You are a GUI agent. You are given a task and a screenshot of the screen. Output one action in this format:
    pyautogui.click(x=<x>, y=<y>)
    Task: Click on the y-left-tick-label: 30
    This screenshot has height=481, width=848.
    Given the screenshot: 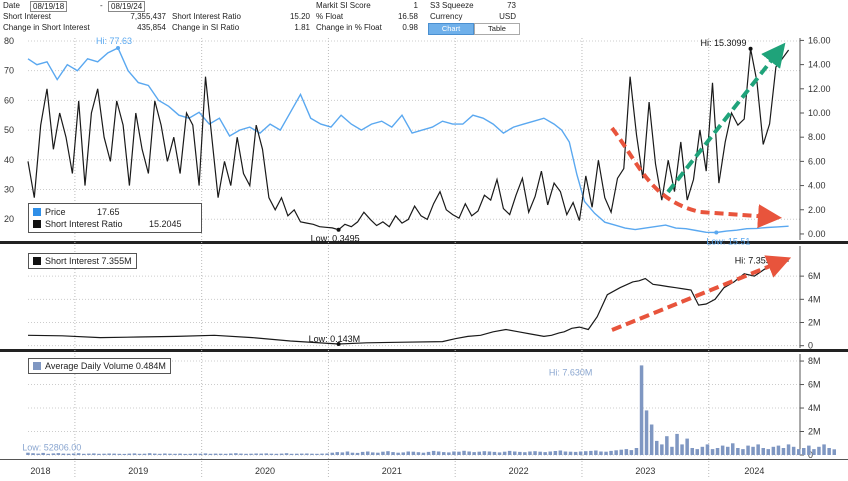 What is the action you would take?
    pyautogui.click(x=9, y=190)
    